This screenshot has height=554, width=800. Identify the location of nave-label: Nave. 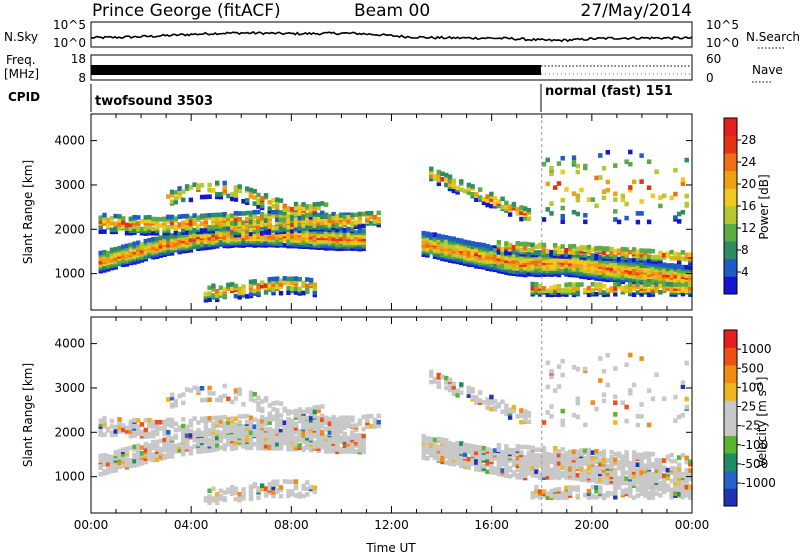
(767, 70).